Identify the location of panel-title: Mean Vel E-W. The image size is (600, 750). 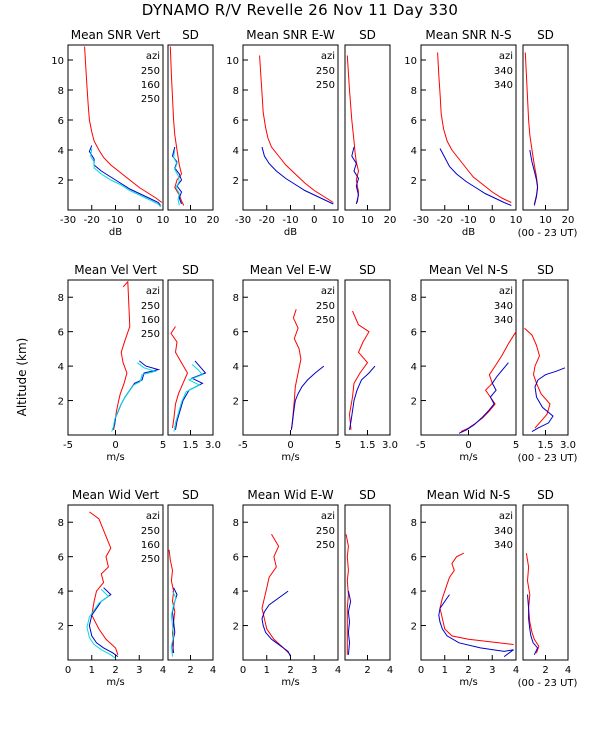
(291, 270).